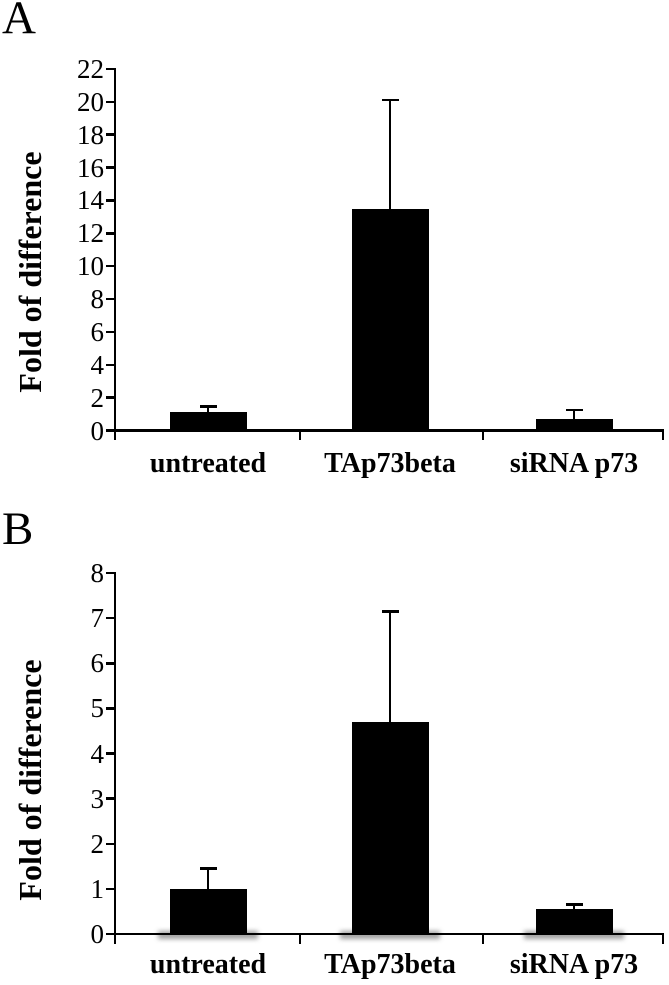  Describe the element at coordinates (97, 618) in the screenshot. I see `y-tick-label: 7` at that location.